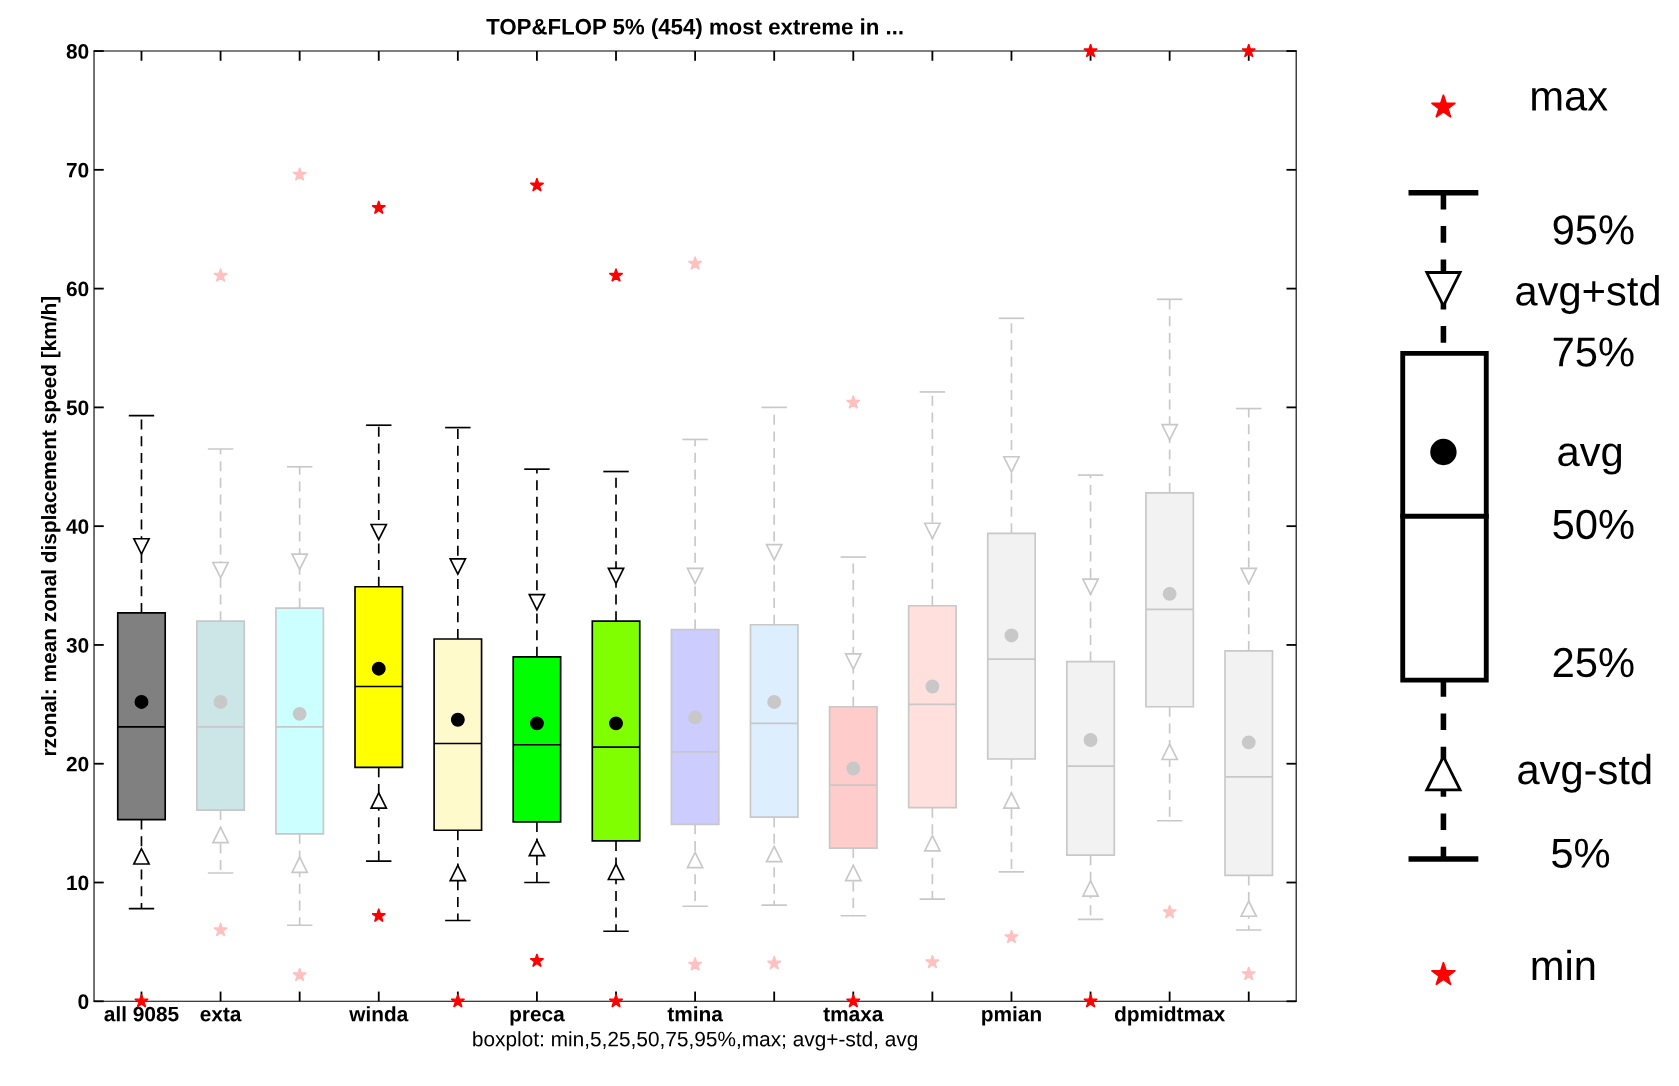  Describe the element at coordinates (77, 408) in the screenshot. I see `y-tick-label: 50` at that location.